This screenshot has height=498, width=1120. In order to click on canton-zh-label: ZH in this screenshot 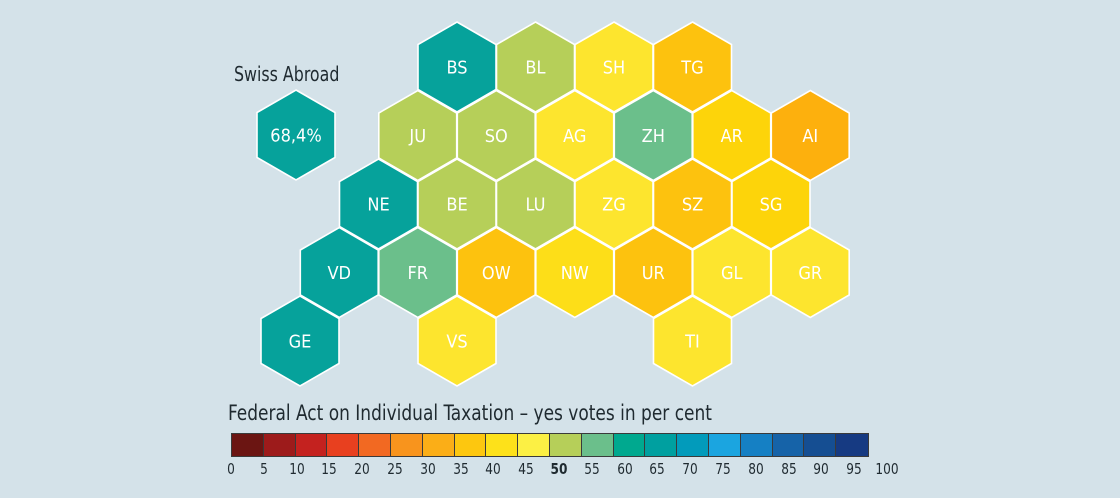, I will do `click(653, 136)`.